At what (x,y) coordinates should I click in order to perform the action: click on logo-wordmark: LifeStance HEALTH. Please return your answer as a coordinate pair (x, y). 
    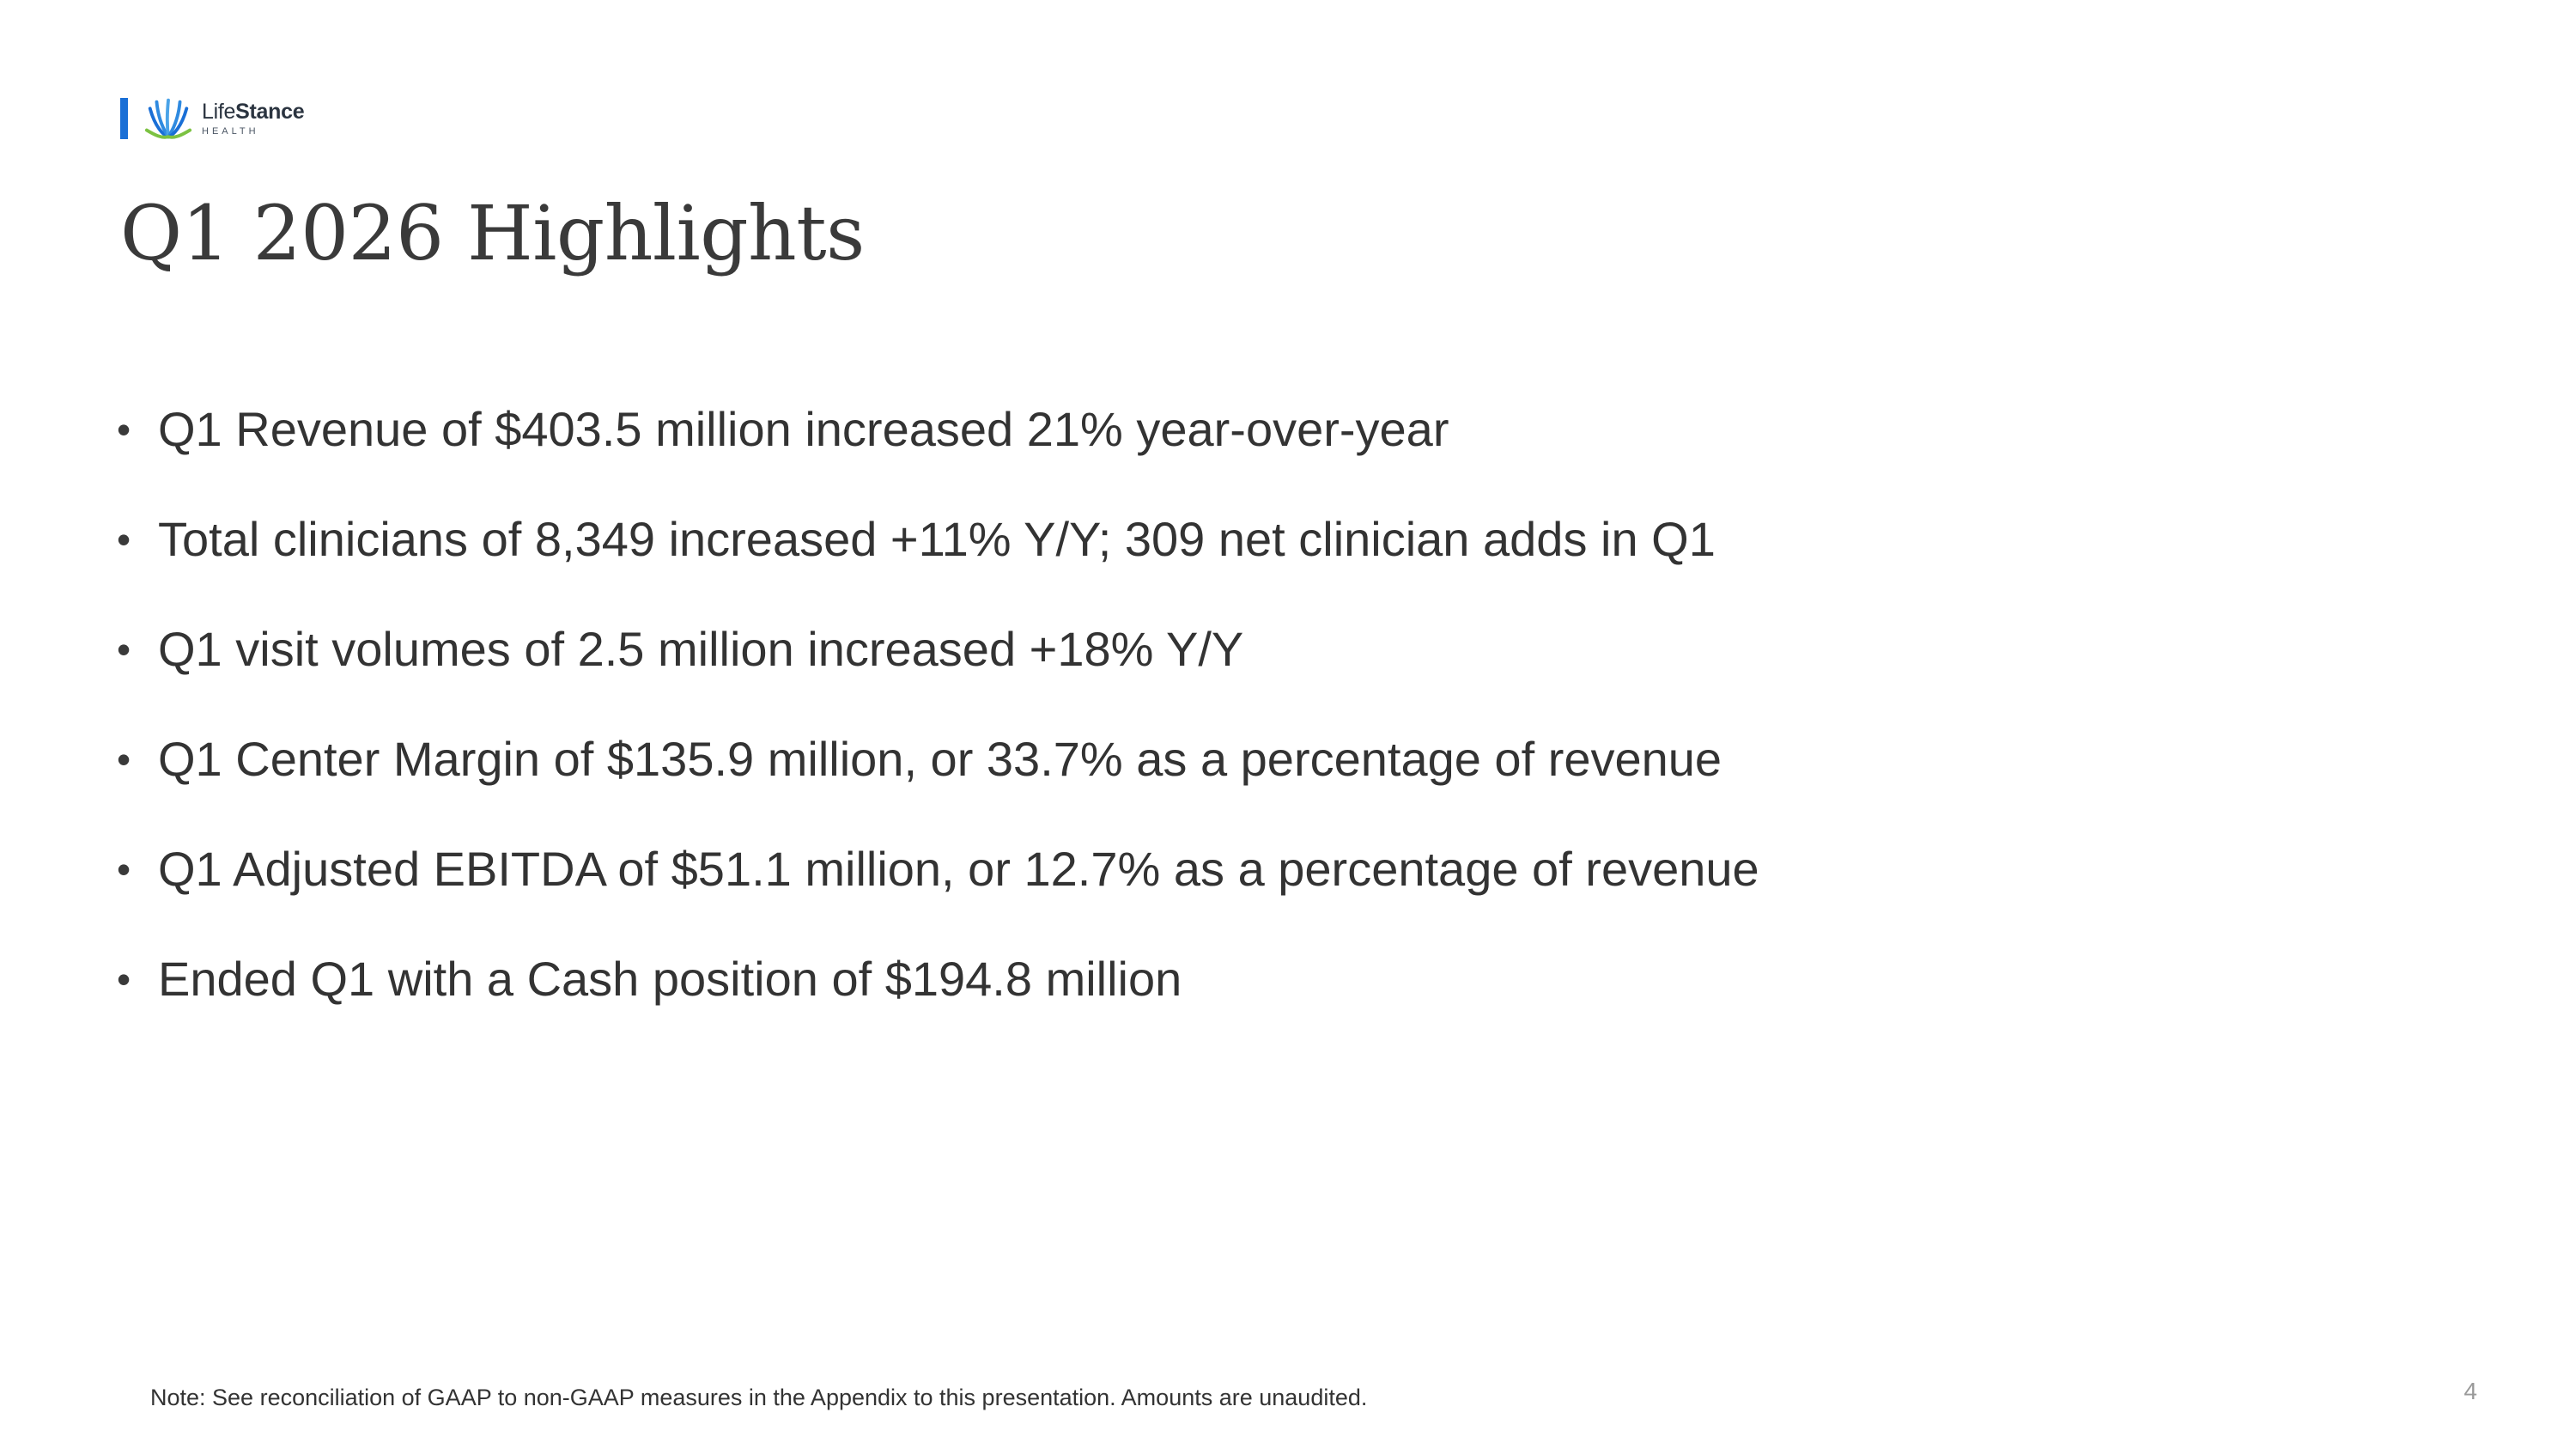
    Looking at the image, I should click on (253, 118).